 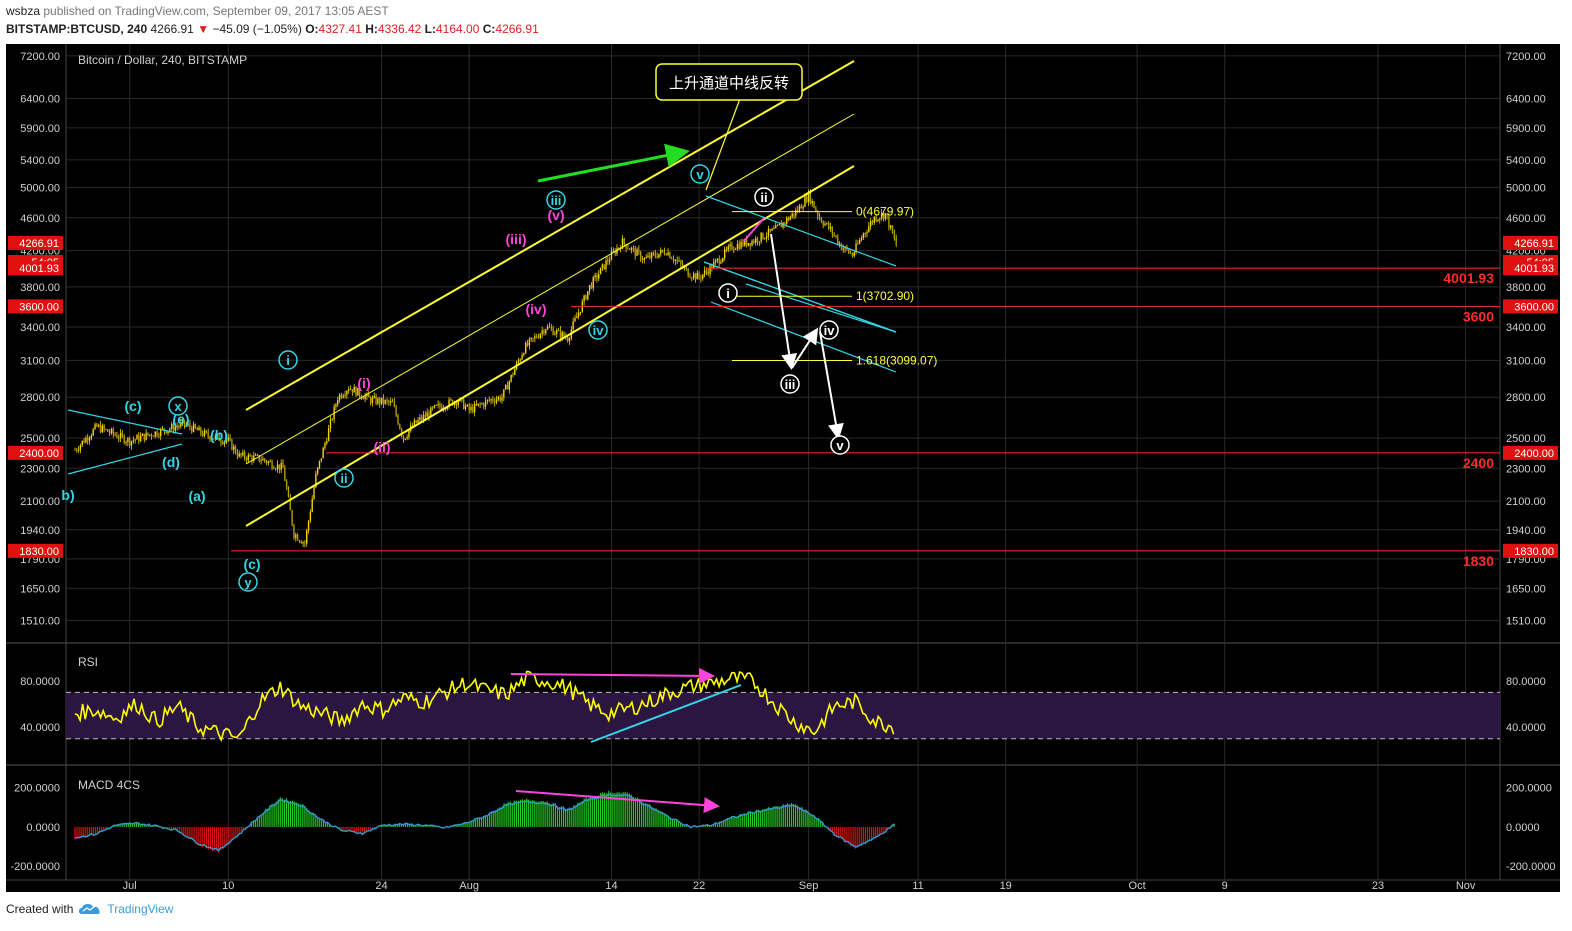 What do you see at coordinates (140, 909) in the screenshot?
I see `tradingview-link: TradingView` at bounding box center [140, 909].